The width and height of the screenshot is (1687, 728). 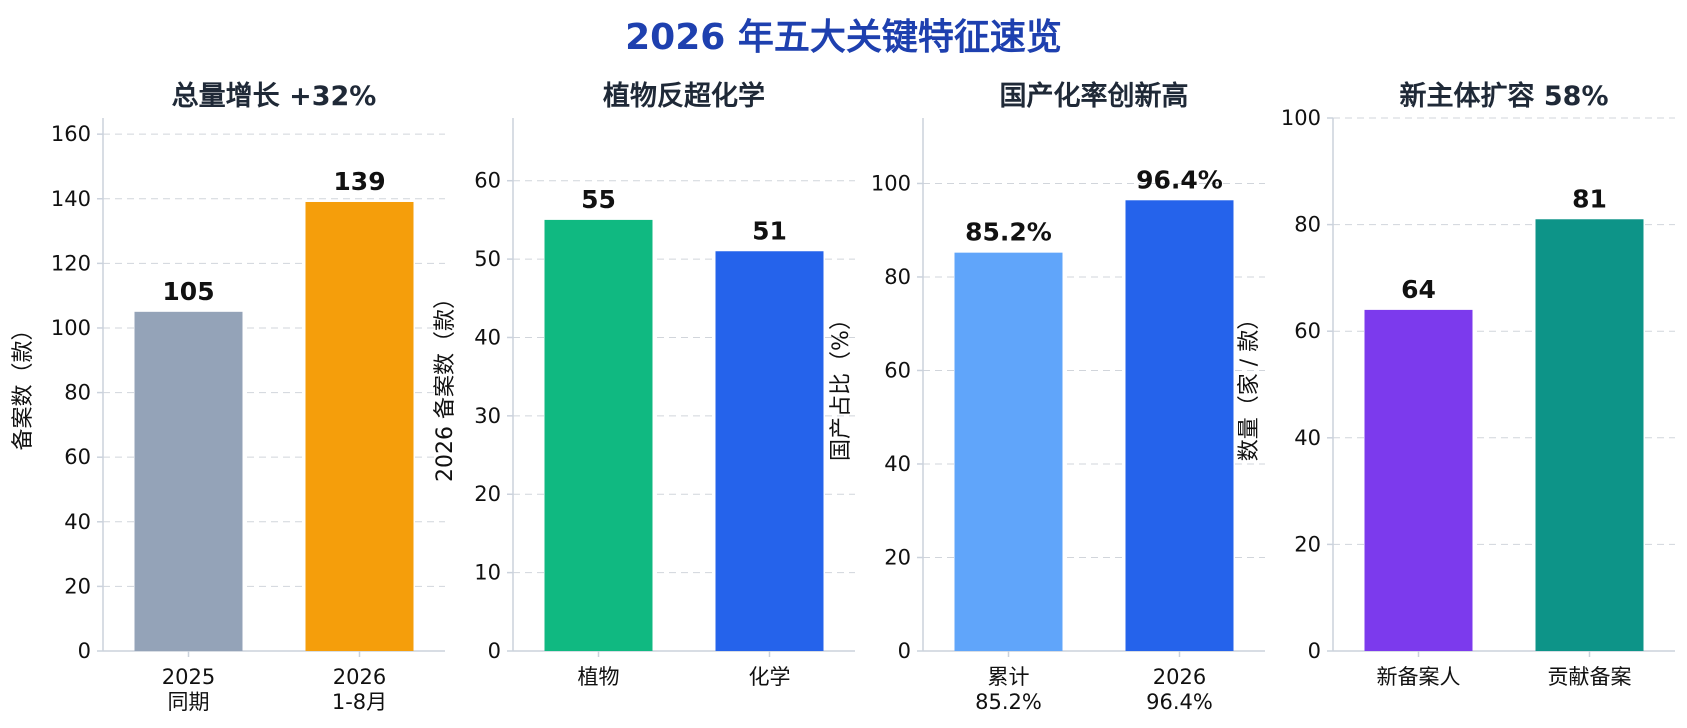 I want to click on x-tick-label: 贡献备案, so click(x=1590, y=677).